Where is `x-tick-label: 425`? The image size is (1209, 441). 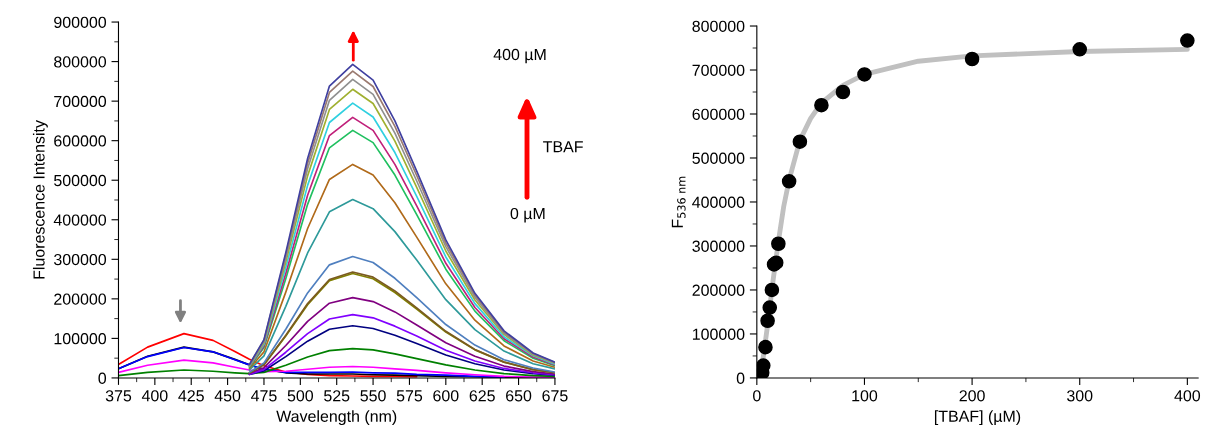 x-tick-label: 425 is located at coordinates (191, 396).